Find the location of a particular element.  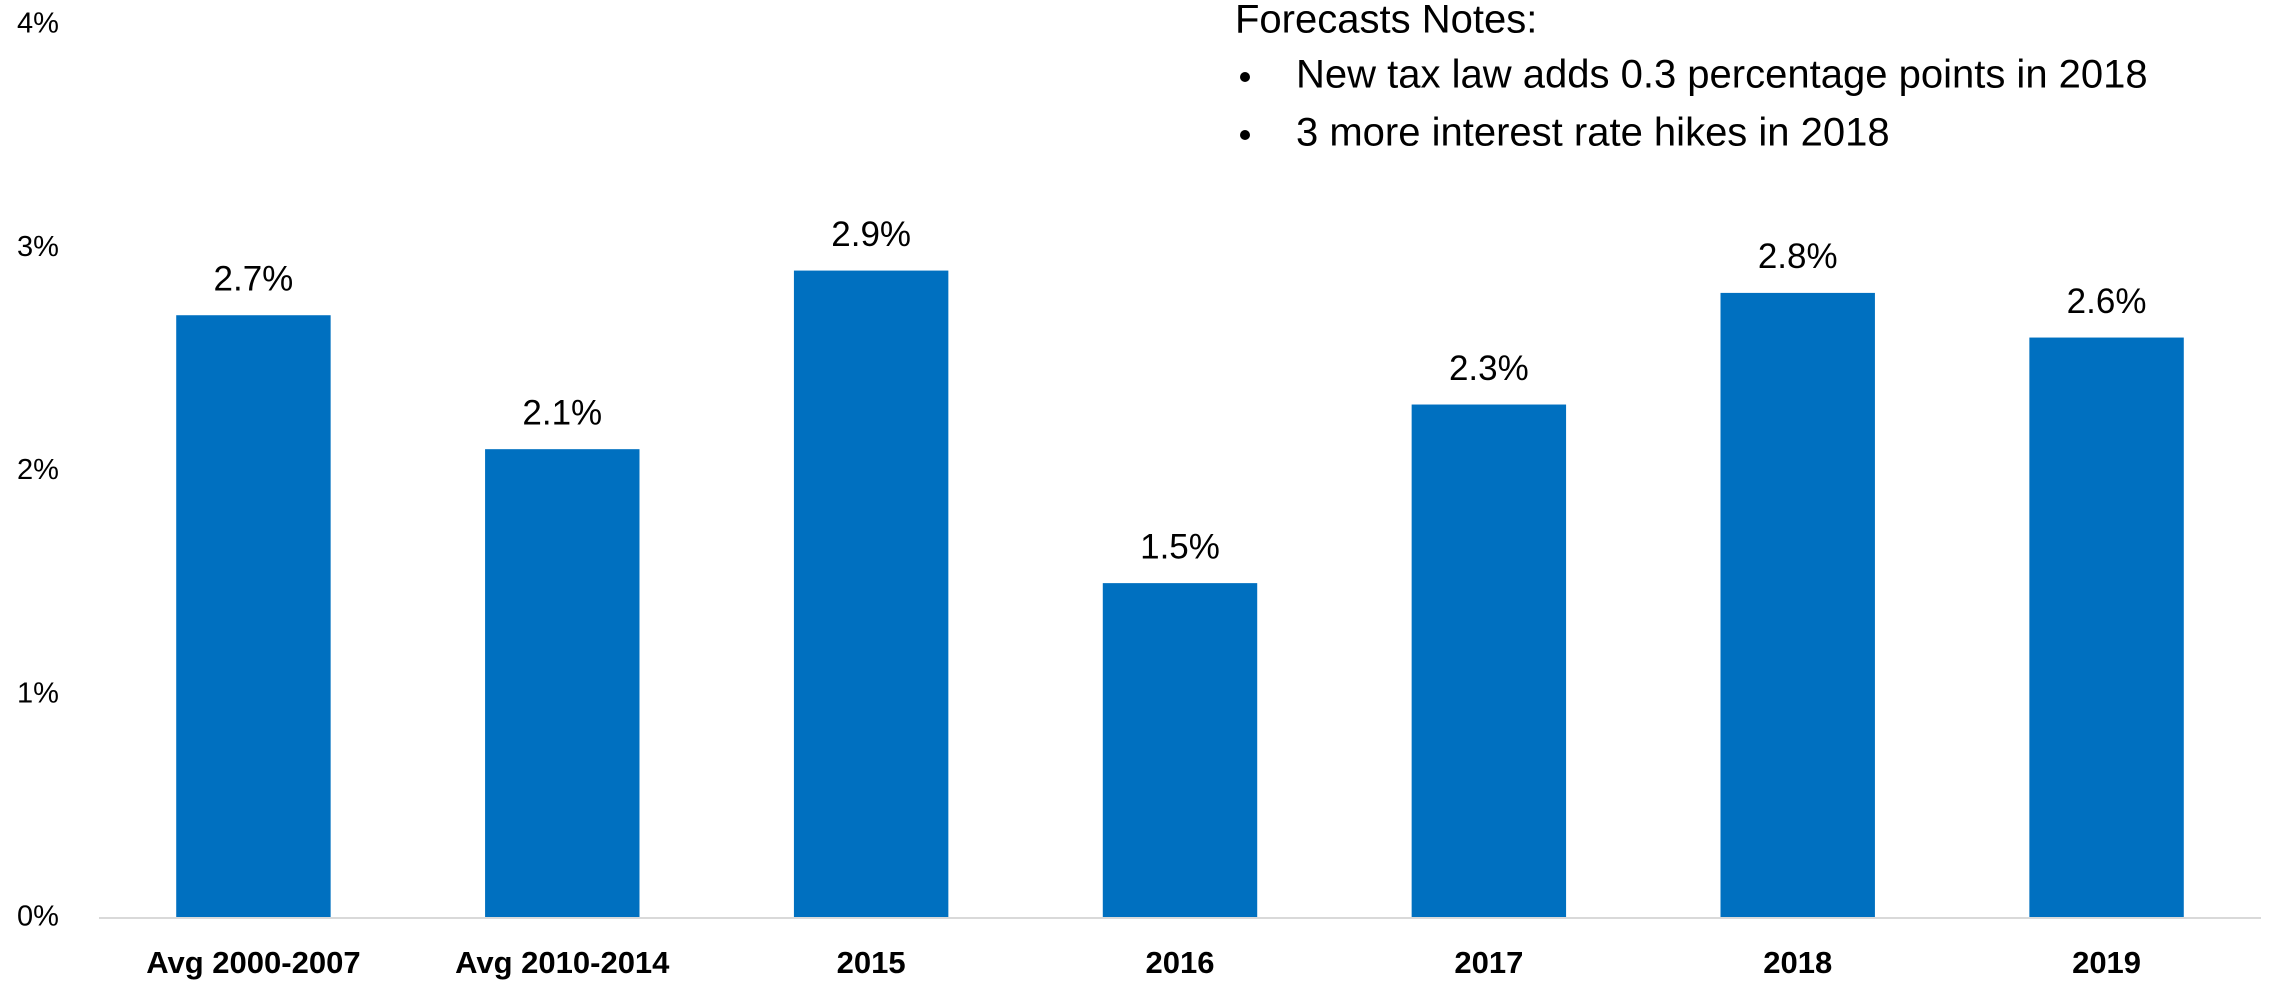

annotation-title: Forecasts Notes: is located at coordinates (1386, 21).